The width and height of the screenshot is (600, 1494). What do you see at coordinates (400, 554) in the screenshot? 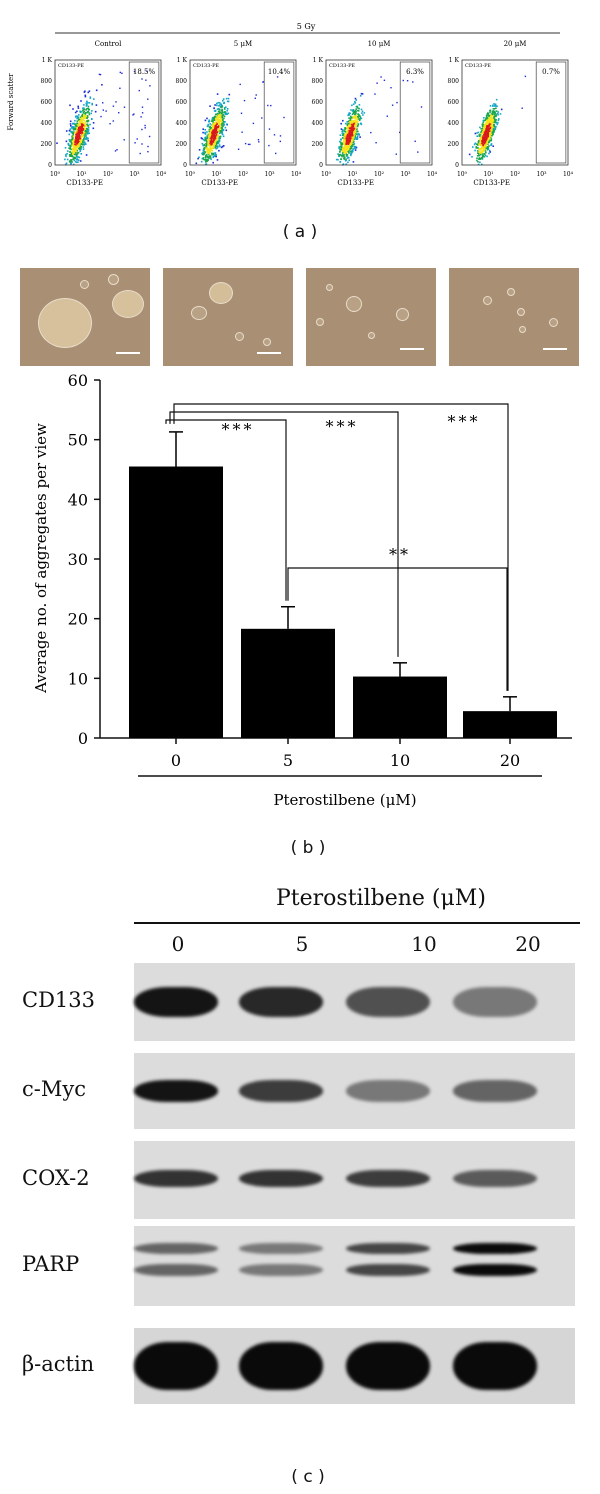
I see `significance-label: **` at bounding box center [400, 554].